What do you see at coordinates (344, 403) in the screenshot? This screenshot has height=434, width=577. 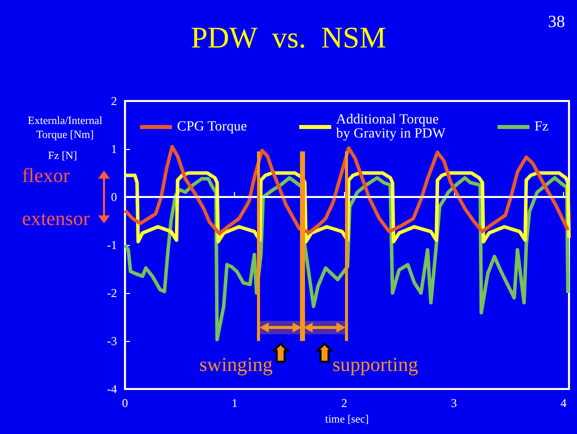 I see `x-tick-label: 2` at bounding box center [344, 403].